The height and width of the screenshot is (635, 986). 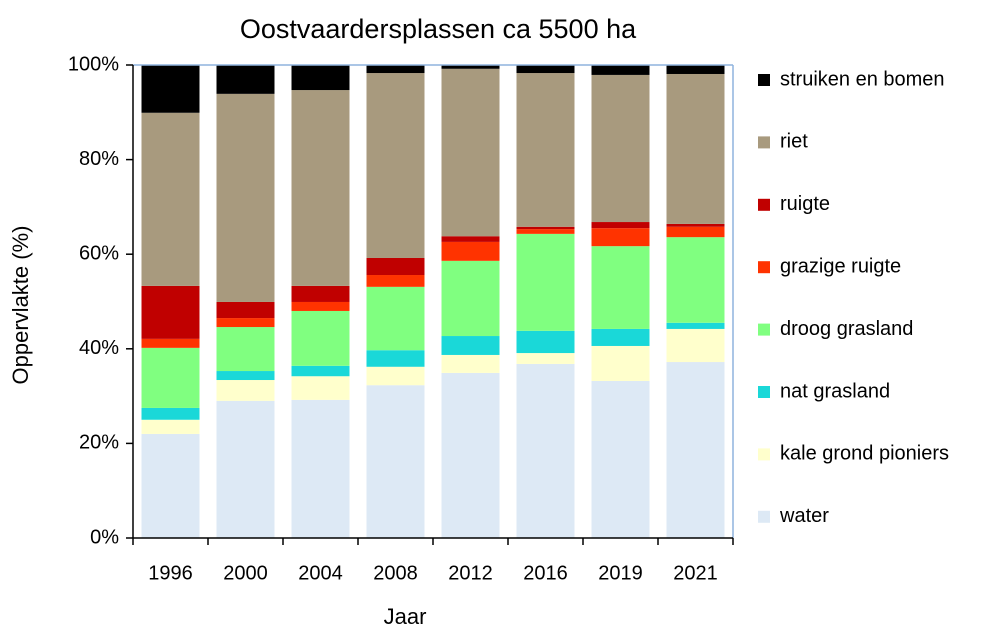 I want to click on x-axis-label: Jaar, so click(x=405, y=616).